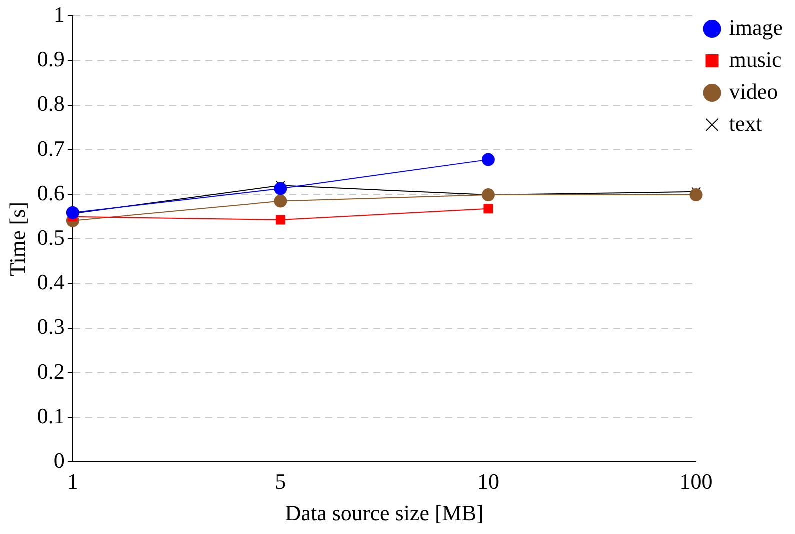 Image resolution: width=795 pixels, height=534 pixels. What do you see at coordinates (59, 14) in the screenshot?
I see `y-tick-label: 1` at bounding box center [59, 14].